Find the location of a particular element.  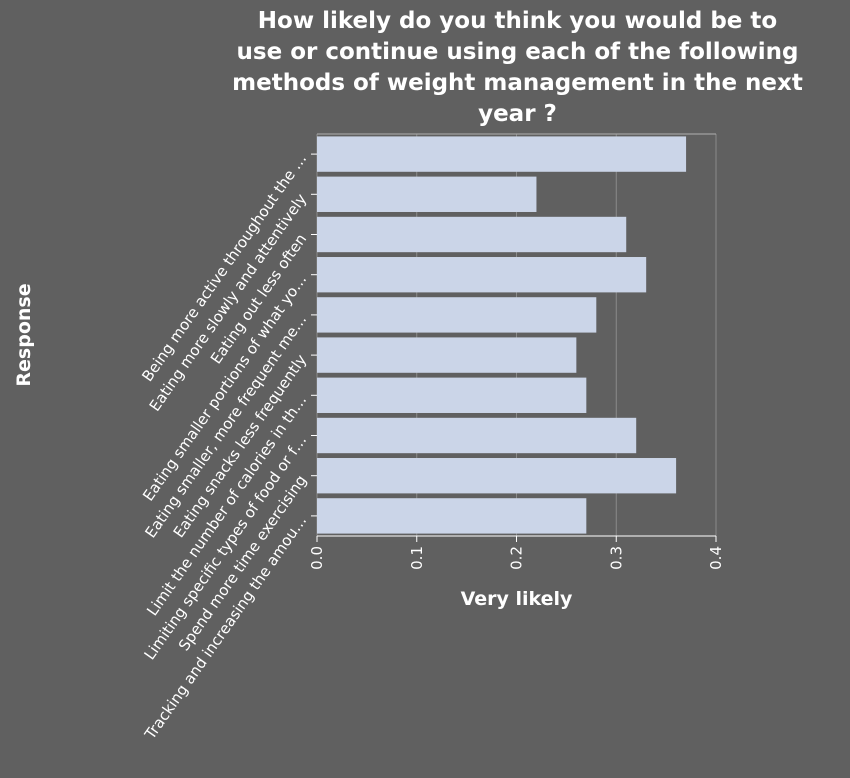

chart-title-line-4: year ? is located at coordinates (517, 114).